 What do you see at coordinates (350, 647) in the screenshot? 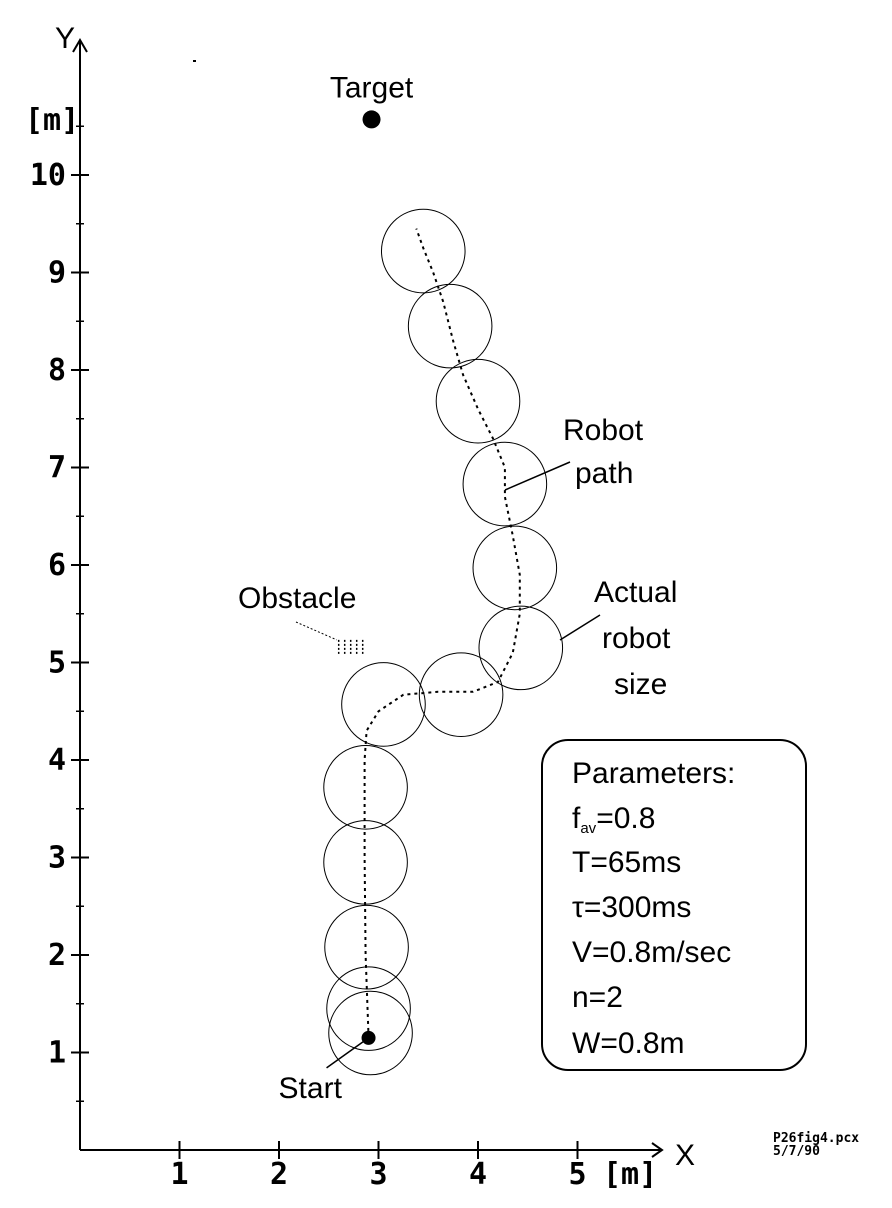
I see `obstacle-marker` at bounding box center [350, 647].